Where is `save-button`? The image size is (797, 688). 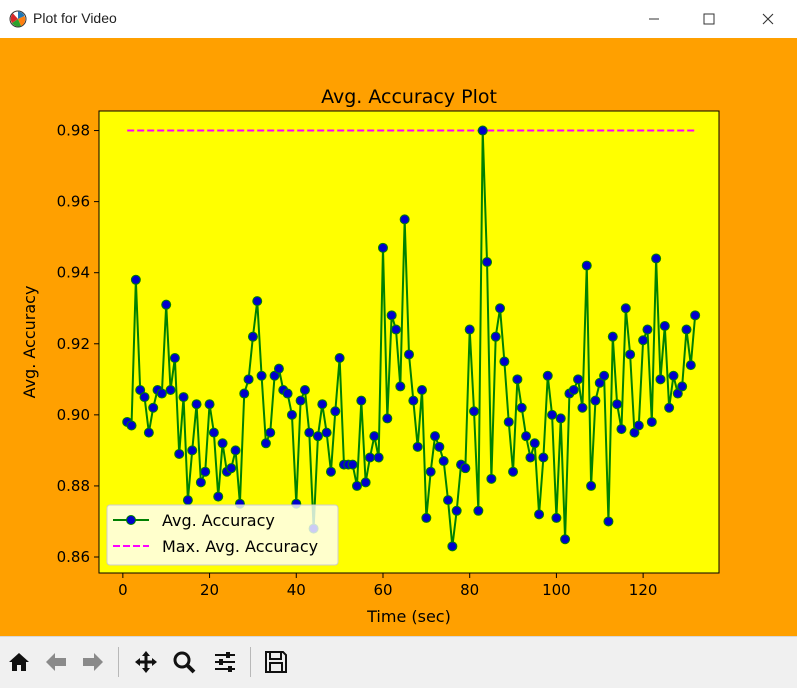 save-button is located at coordinates (276, 662).